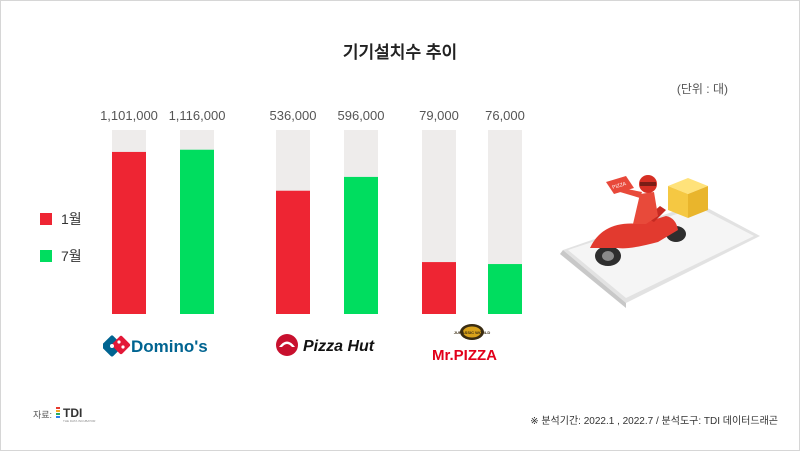  What do you see at coordinates (400, 52) in the screenshot?
I see `chart-title: 기기설치수 추이` at bounding box center [400, 52].